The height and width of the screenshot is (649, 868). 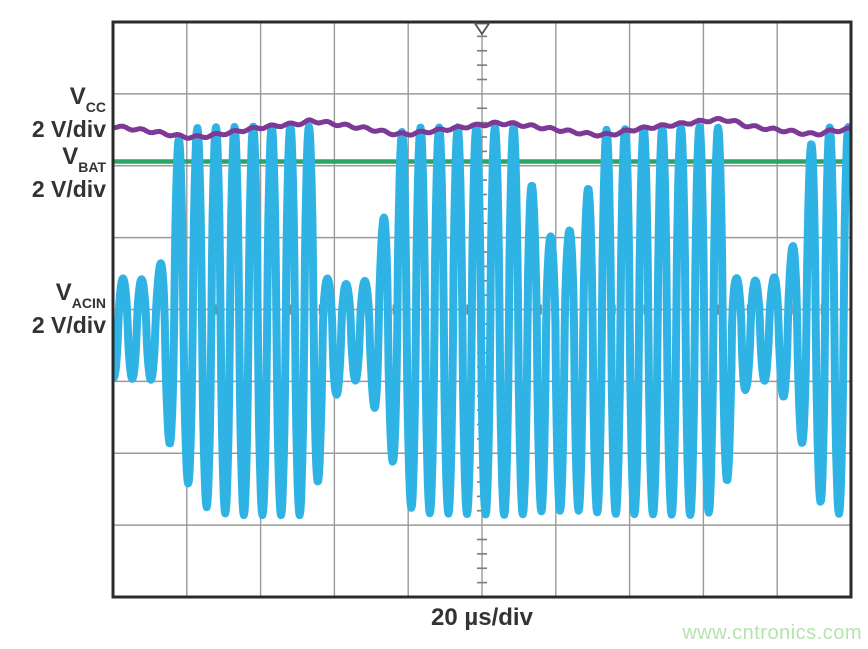 I want to click on channel-subscript: CC, so click(x=95, y=106).